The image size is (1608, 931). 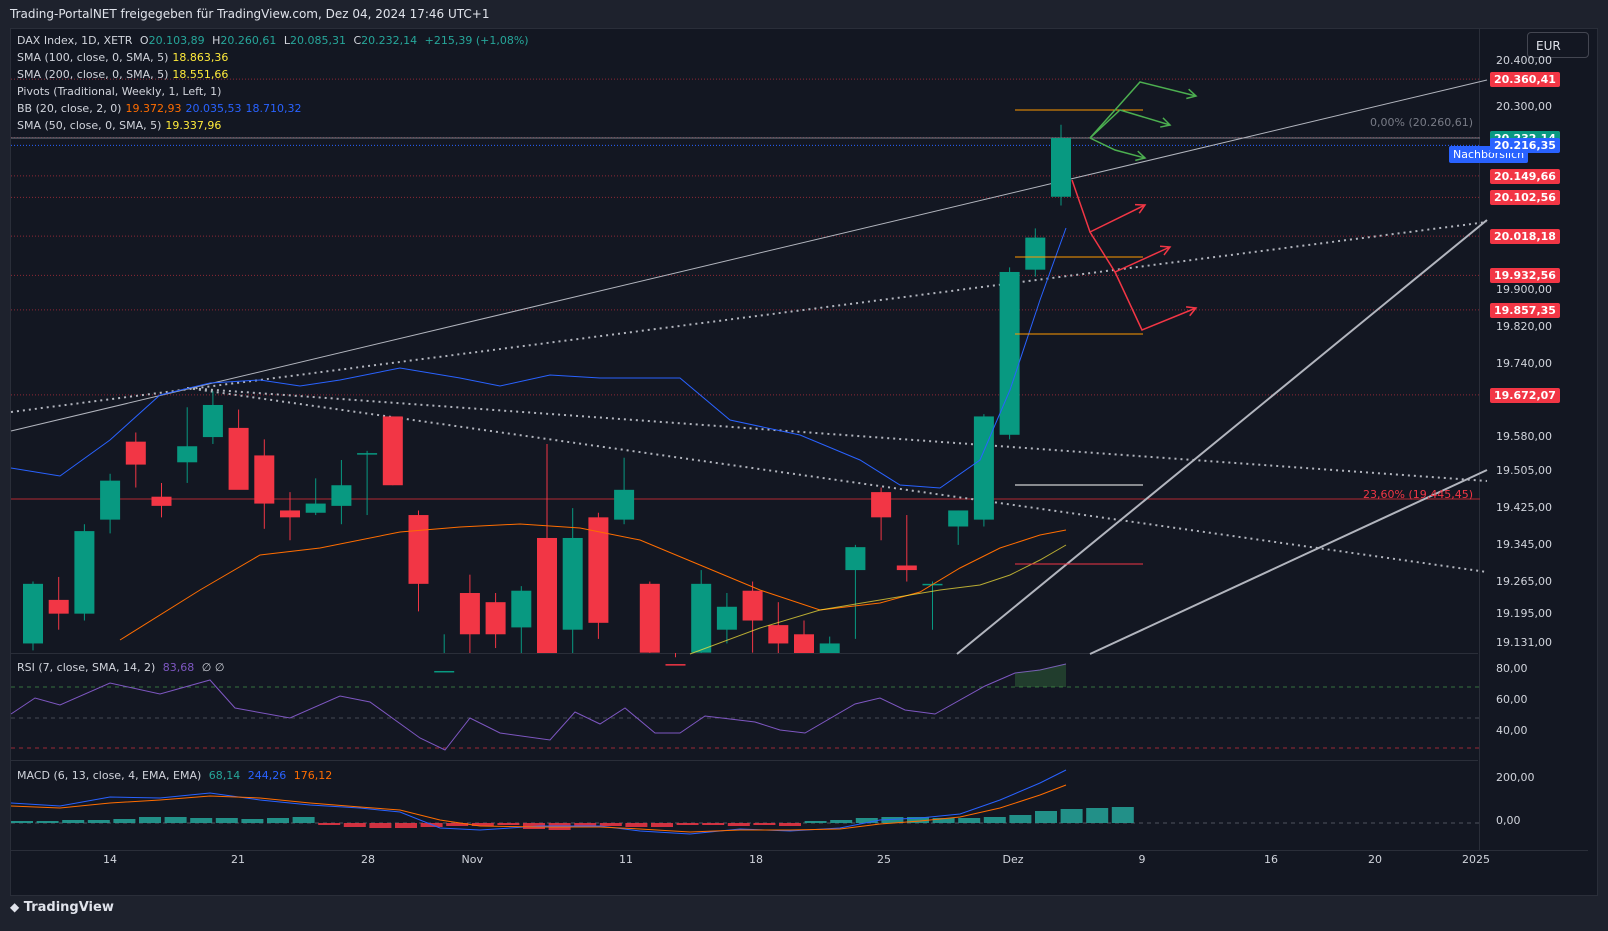 I want to click on indicator-tick-label: 40,00, so click(x=1512, y=730).